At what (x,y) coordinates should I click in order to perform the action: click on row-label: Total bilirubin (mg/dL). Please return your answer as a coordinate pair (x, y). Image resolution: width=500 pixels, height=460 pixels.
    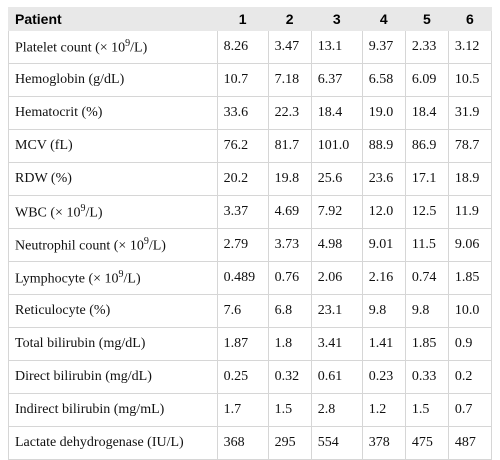
    Looking at the image, I should click on (113, 344).